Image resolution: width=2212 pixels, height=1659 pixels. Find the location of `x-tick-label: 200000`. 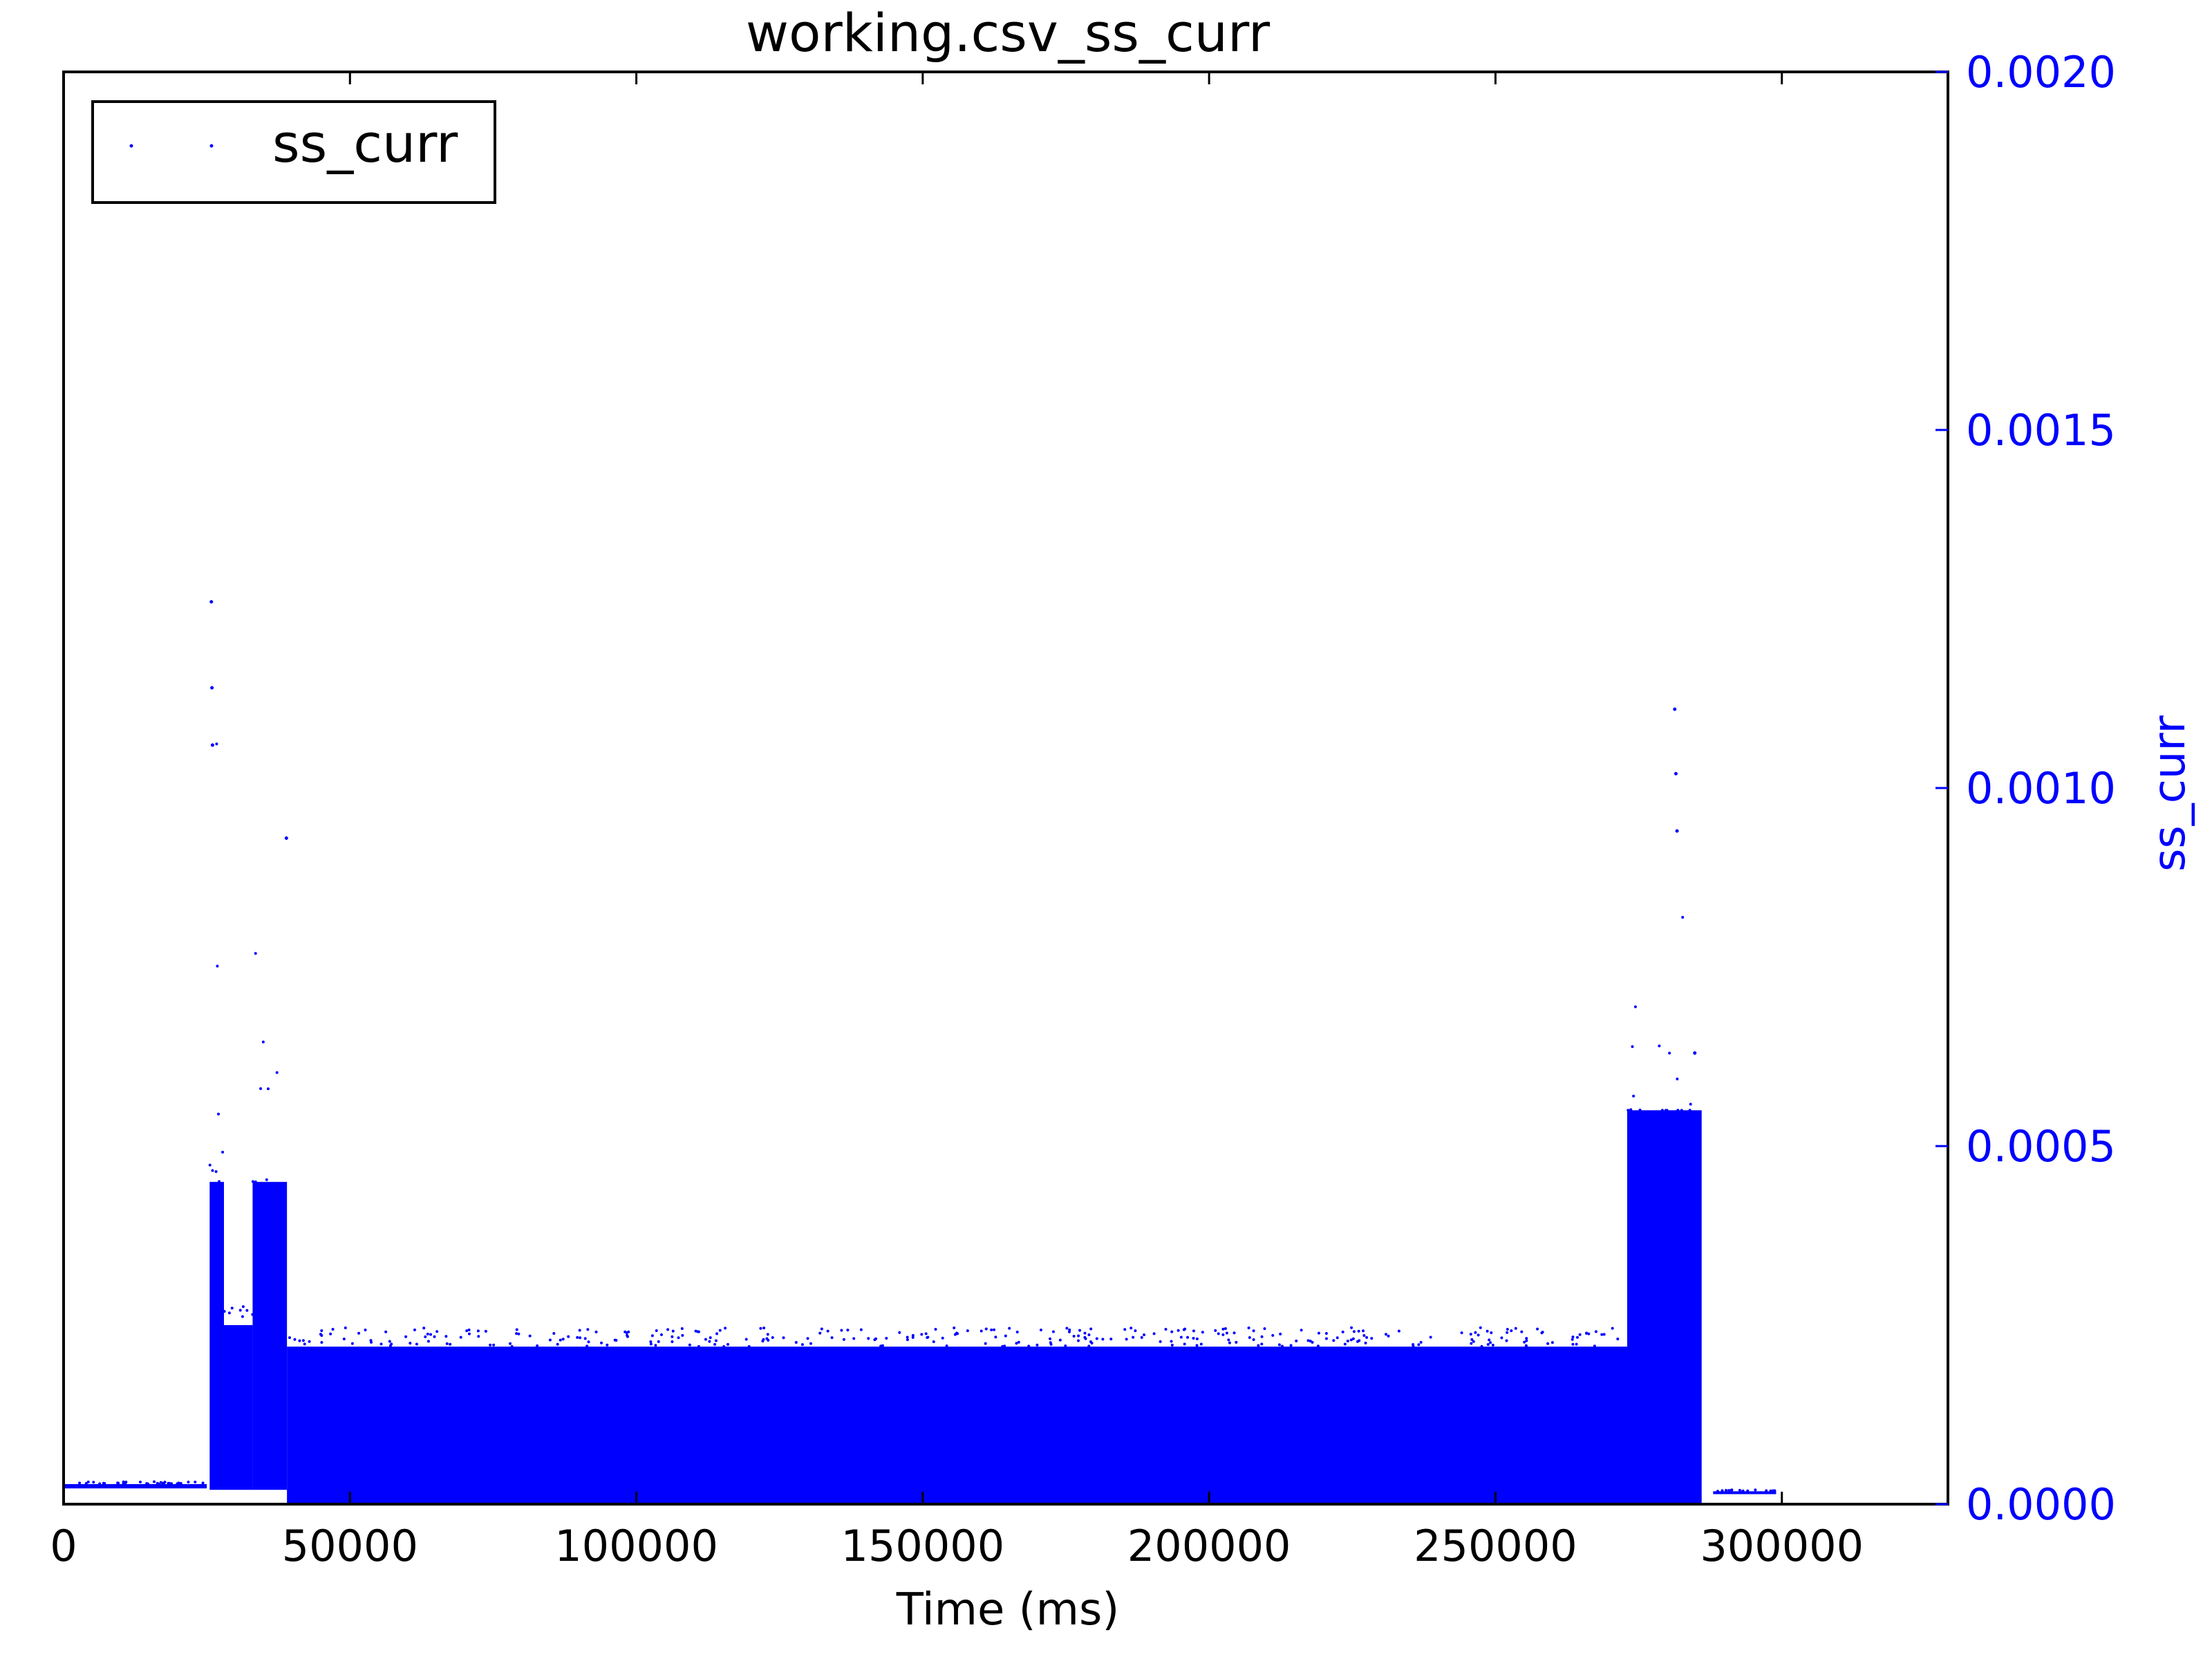

x-tick-label: 200000 is located at coordinates (1209, 1546).